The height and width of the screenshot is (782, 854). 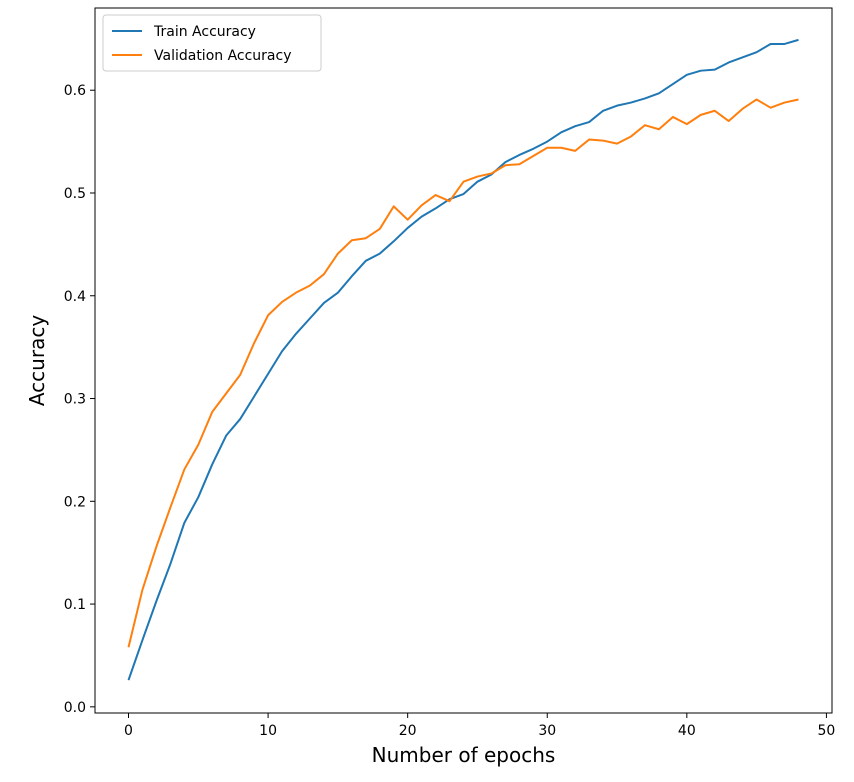 I want to click on y-tick-label: 0.0, so click(x=75, y=708).